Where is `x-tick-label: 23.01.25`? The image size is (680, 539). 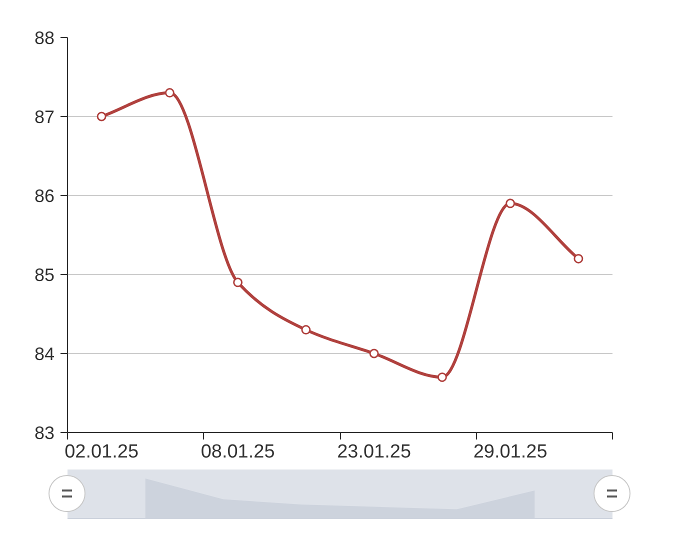
x-tick-label: 23.01.25 is located at coordinates (374, 452).